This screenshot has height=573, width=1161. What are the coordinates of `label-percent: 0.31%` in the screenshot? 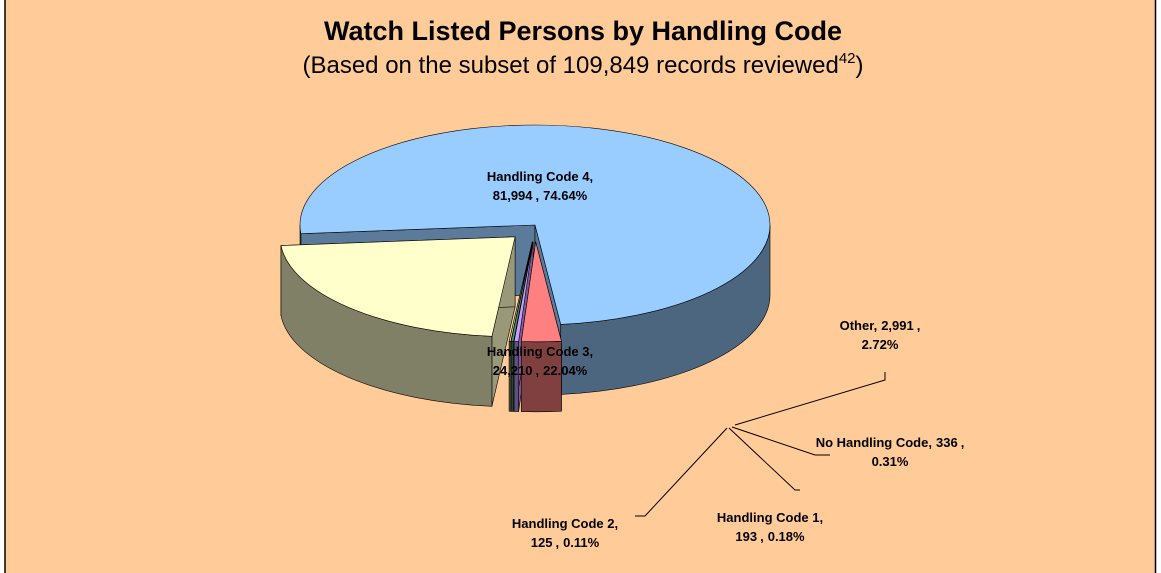 It's located at (890, 461).